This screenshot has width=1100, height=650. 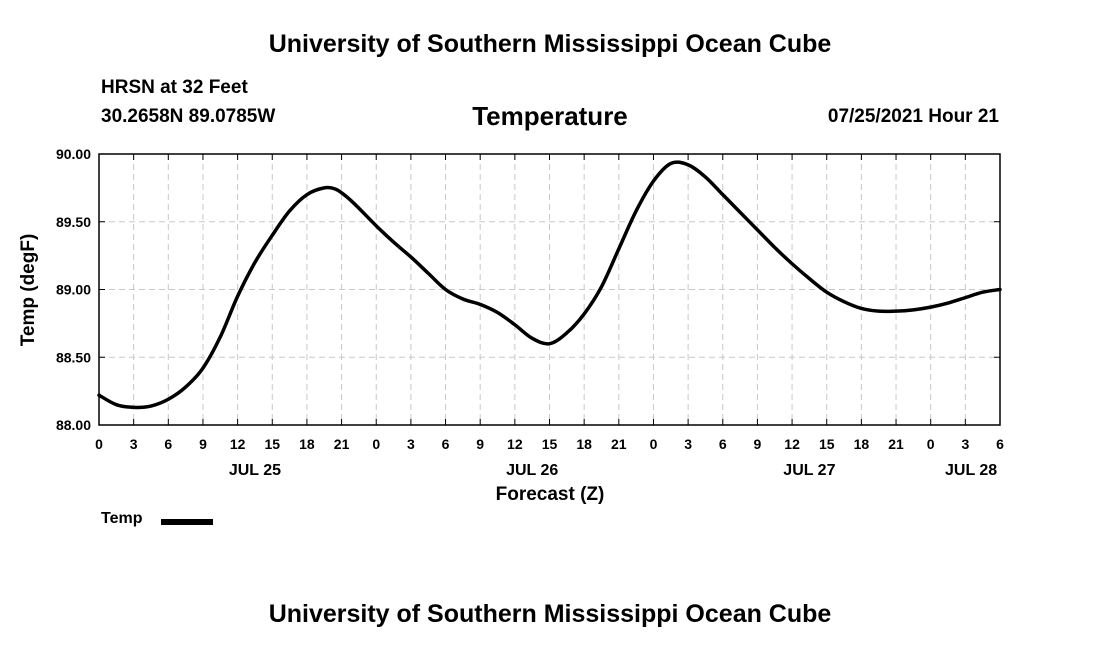 What do you see at coordinates (73, 154) in the screenshot?
I see `y-tick-label: 90.00` at bounding box center [73, 154].